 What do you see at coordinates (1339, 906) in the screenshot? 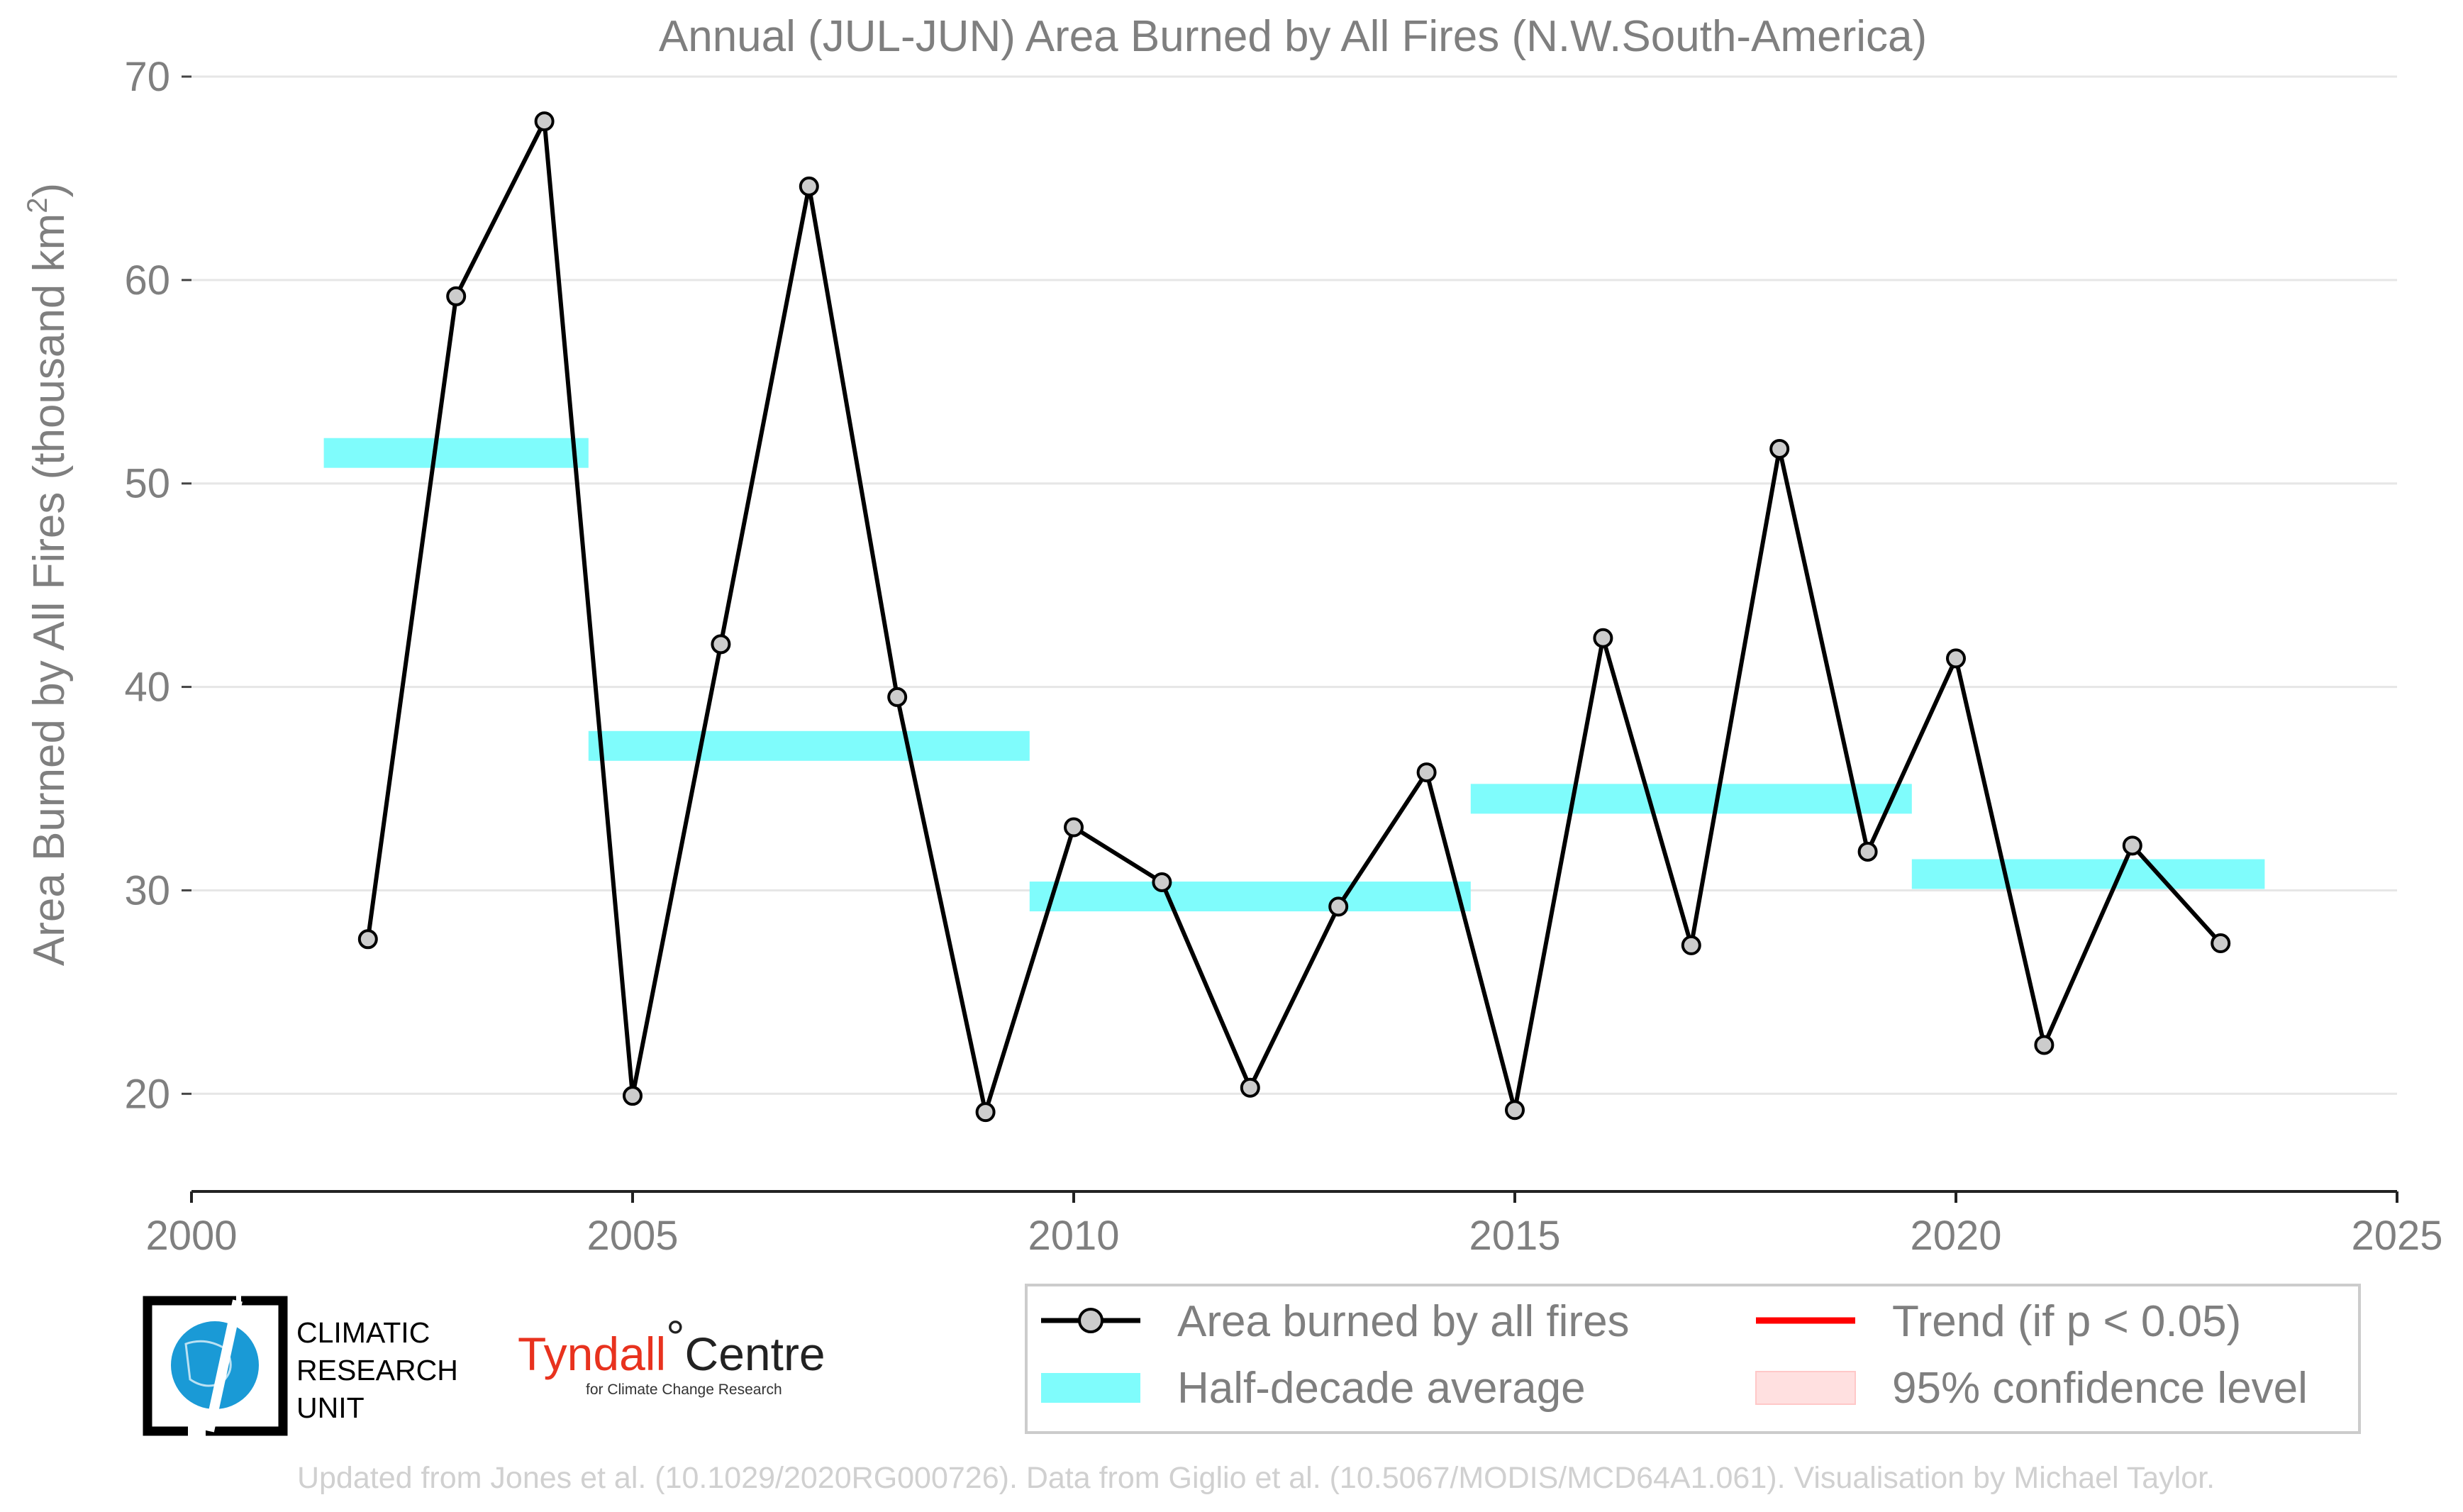
I see `data-point-2013` at bounding box center [1339, 906].